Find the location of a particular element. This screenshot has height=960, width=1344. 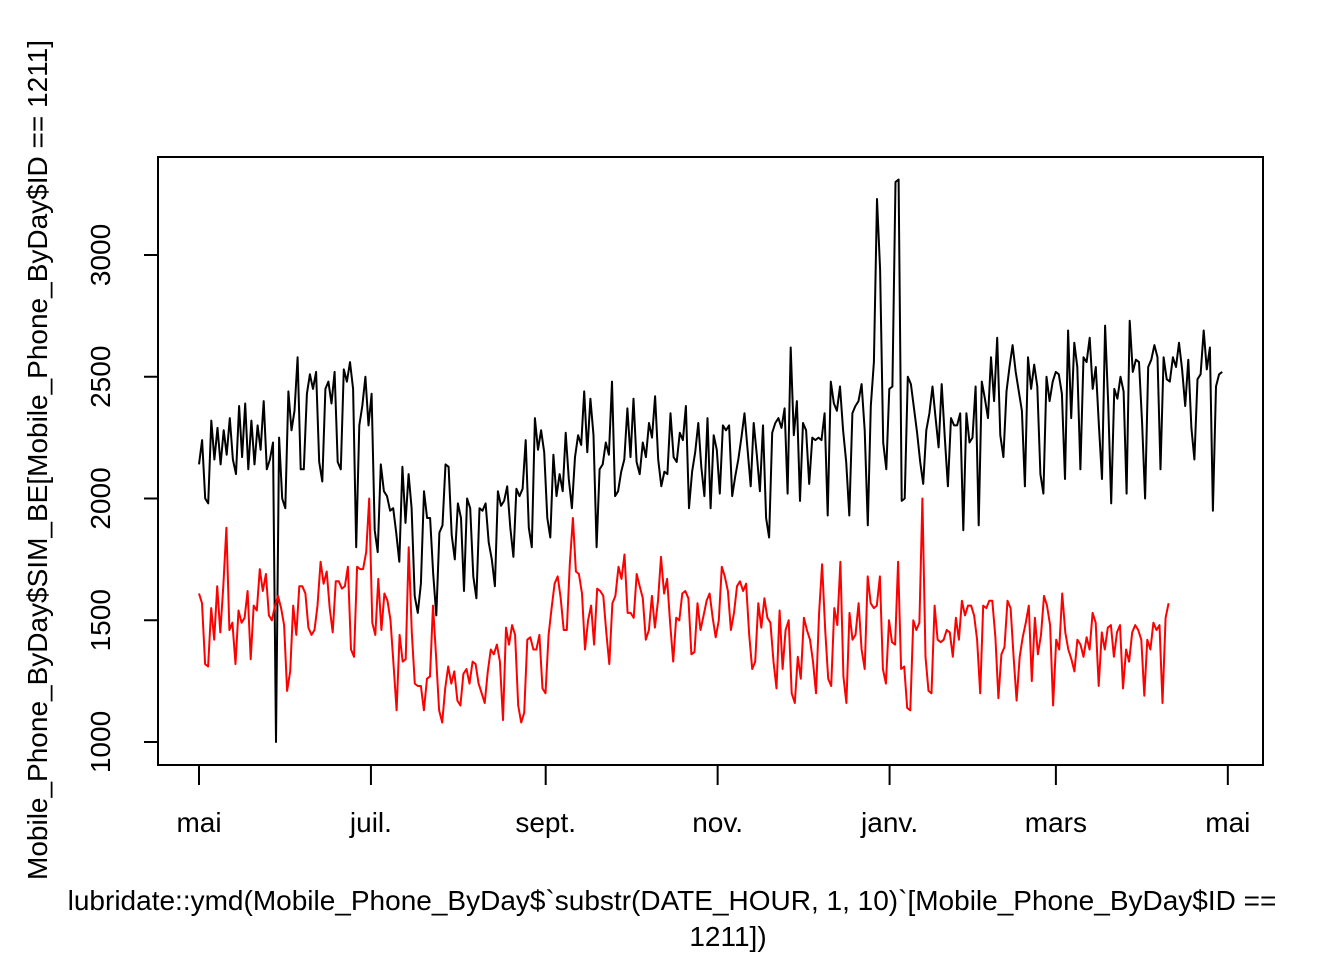

y-axis: 1000 1500 2000 2500 3000 is located at coordinates (122, 498).